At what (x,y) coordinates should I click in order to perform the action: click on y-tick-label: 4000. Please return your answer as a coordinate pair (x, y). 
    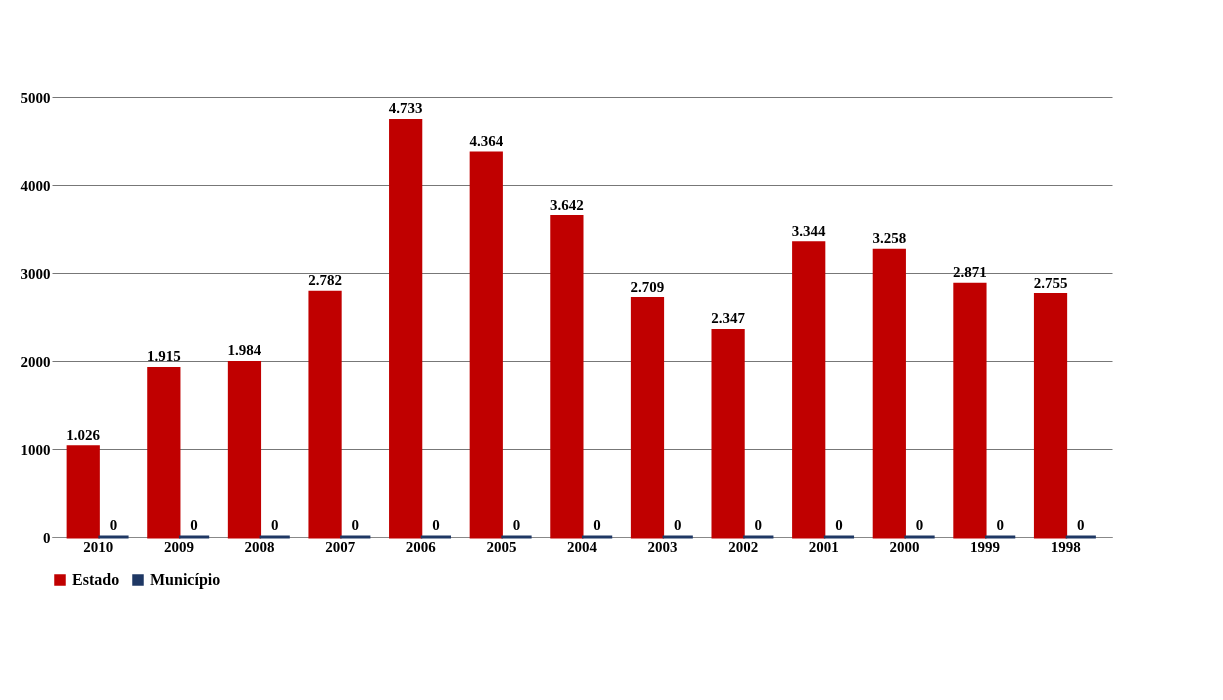
    Looking at the image, I should click on (35, 185).